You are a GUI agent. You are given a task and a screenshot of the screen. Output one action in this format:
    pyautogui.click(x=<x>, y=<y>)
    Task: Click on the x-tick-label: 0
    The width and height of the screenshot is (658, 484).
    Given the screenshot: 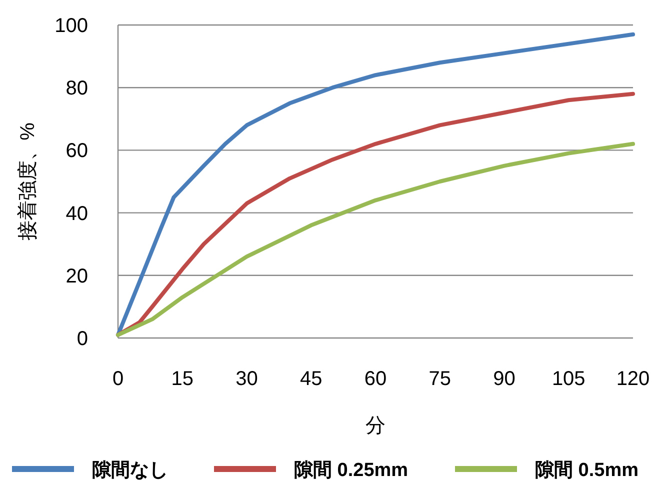 What is the action you would take?
    pyautogui.click(x=118, y=379)
    